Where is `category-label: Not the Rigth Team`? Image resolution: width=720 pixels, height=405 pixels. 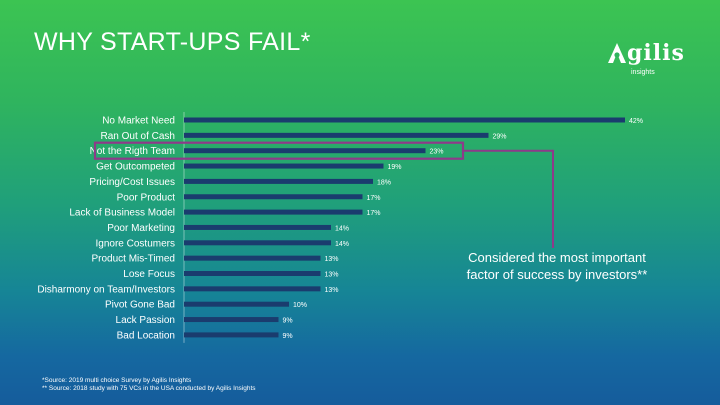
category-label: Not the Rigth Team is located at coordinates (132, 151).